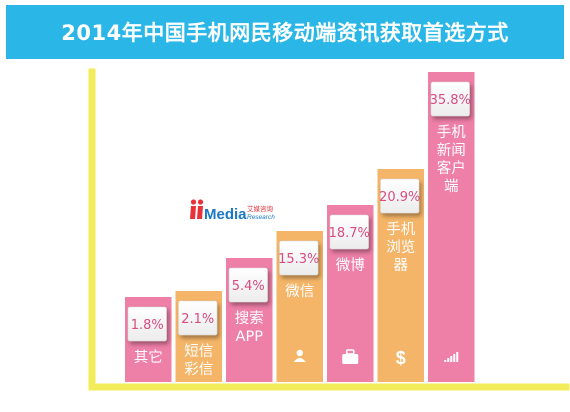  I want to click on category-label: 短信, so click(198, 351).